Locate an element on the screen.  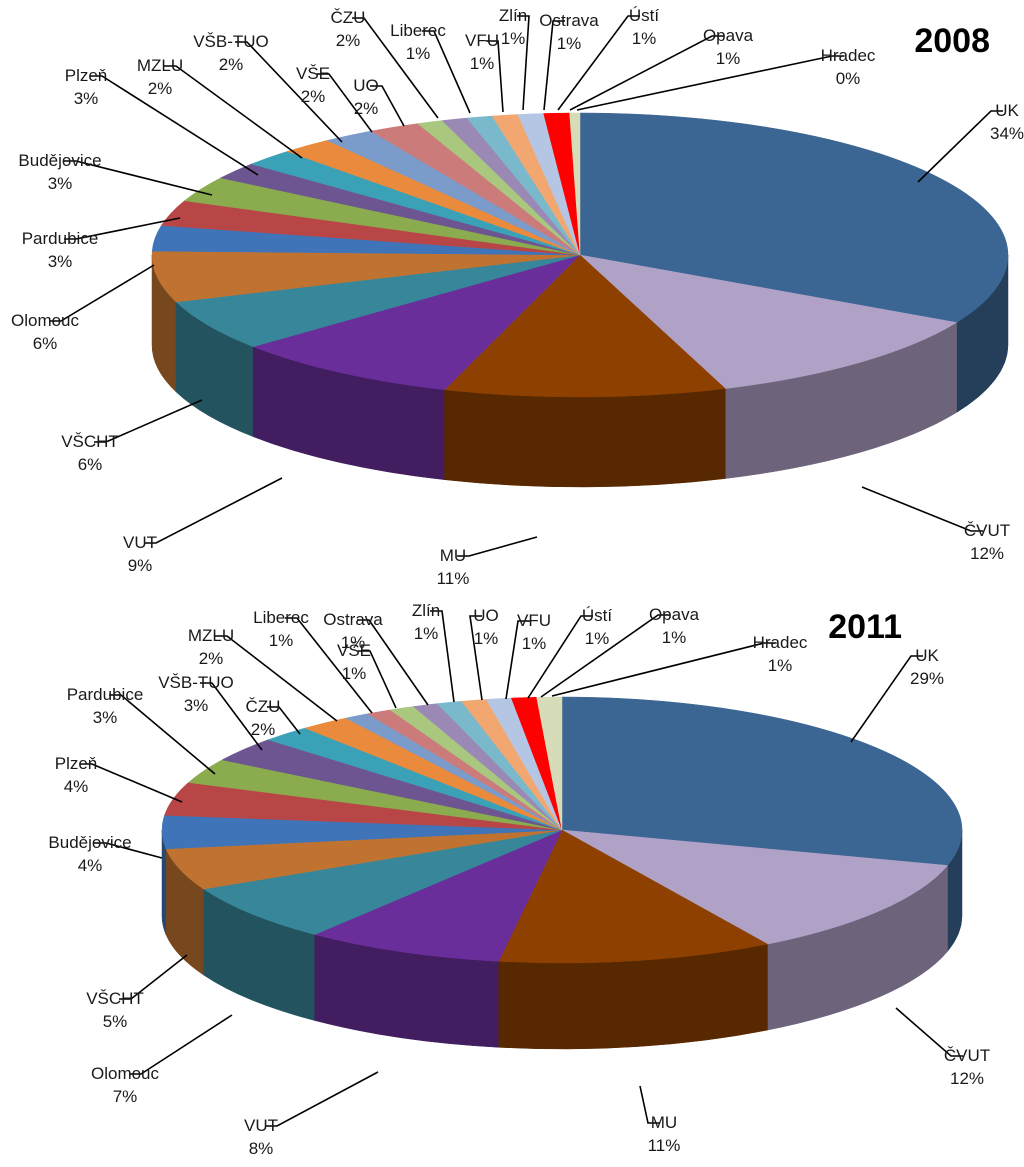
slice-label-uo: UO is located at coordinates (486, 615).